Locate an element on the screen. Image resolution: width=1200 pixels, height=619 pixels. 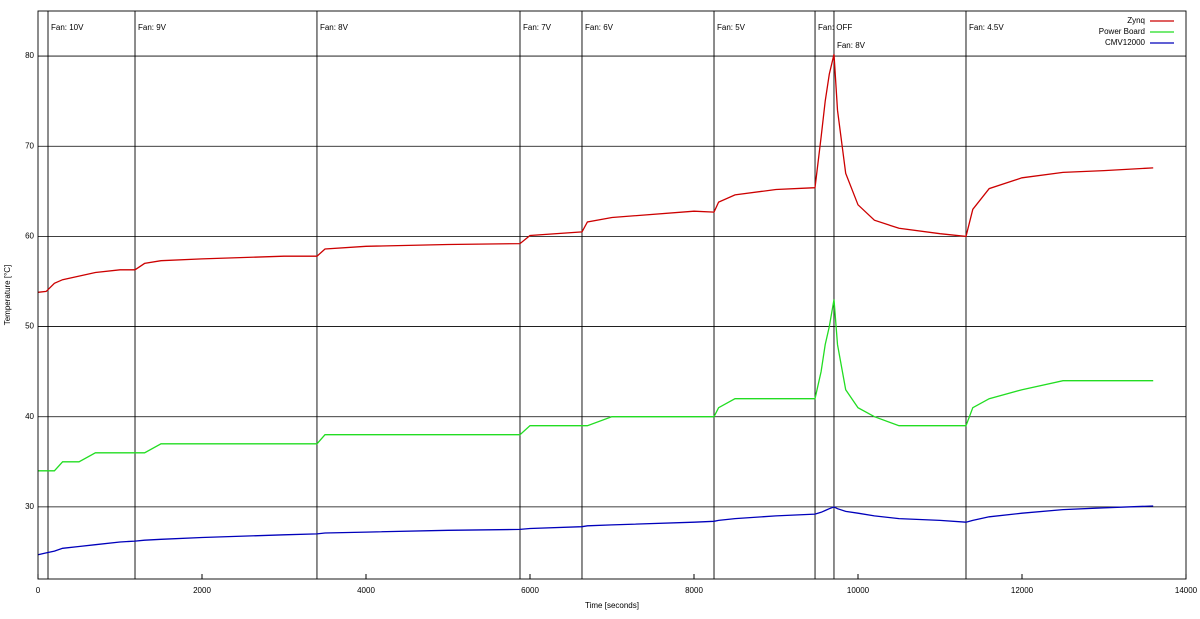
legend-label: Power Board is located at coordinates (1122, 31).